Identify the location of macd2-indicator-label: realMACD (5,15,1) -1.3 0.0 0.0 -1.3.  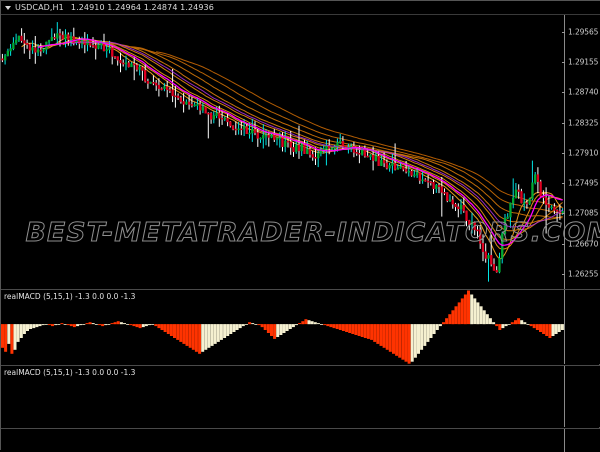
(70, 372).